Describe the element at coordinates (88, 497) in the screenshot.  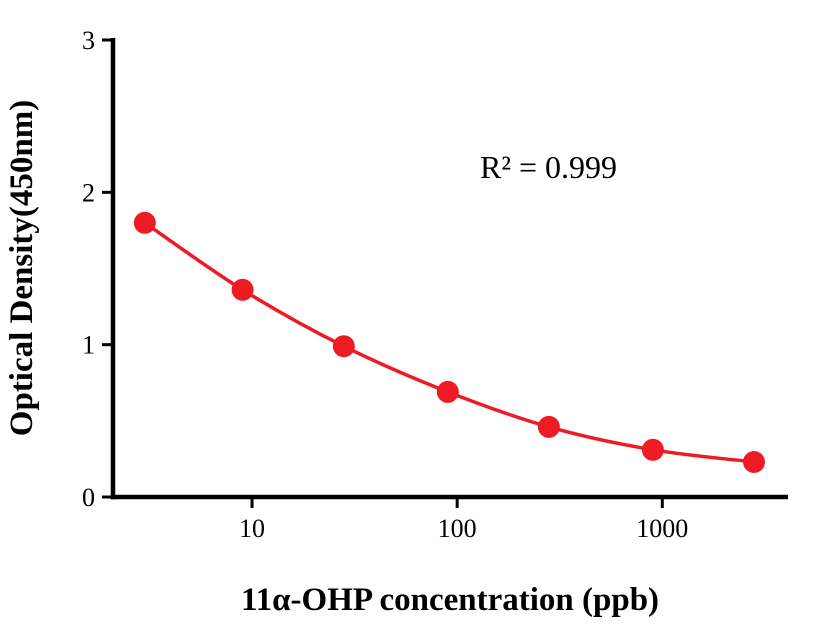
I see `y-tick-label: 0` at that location.